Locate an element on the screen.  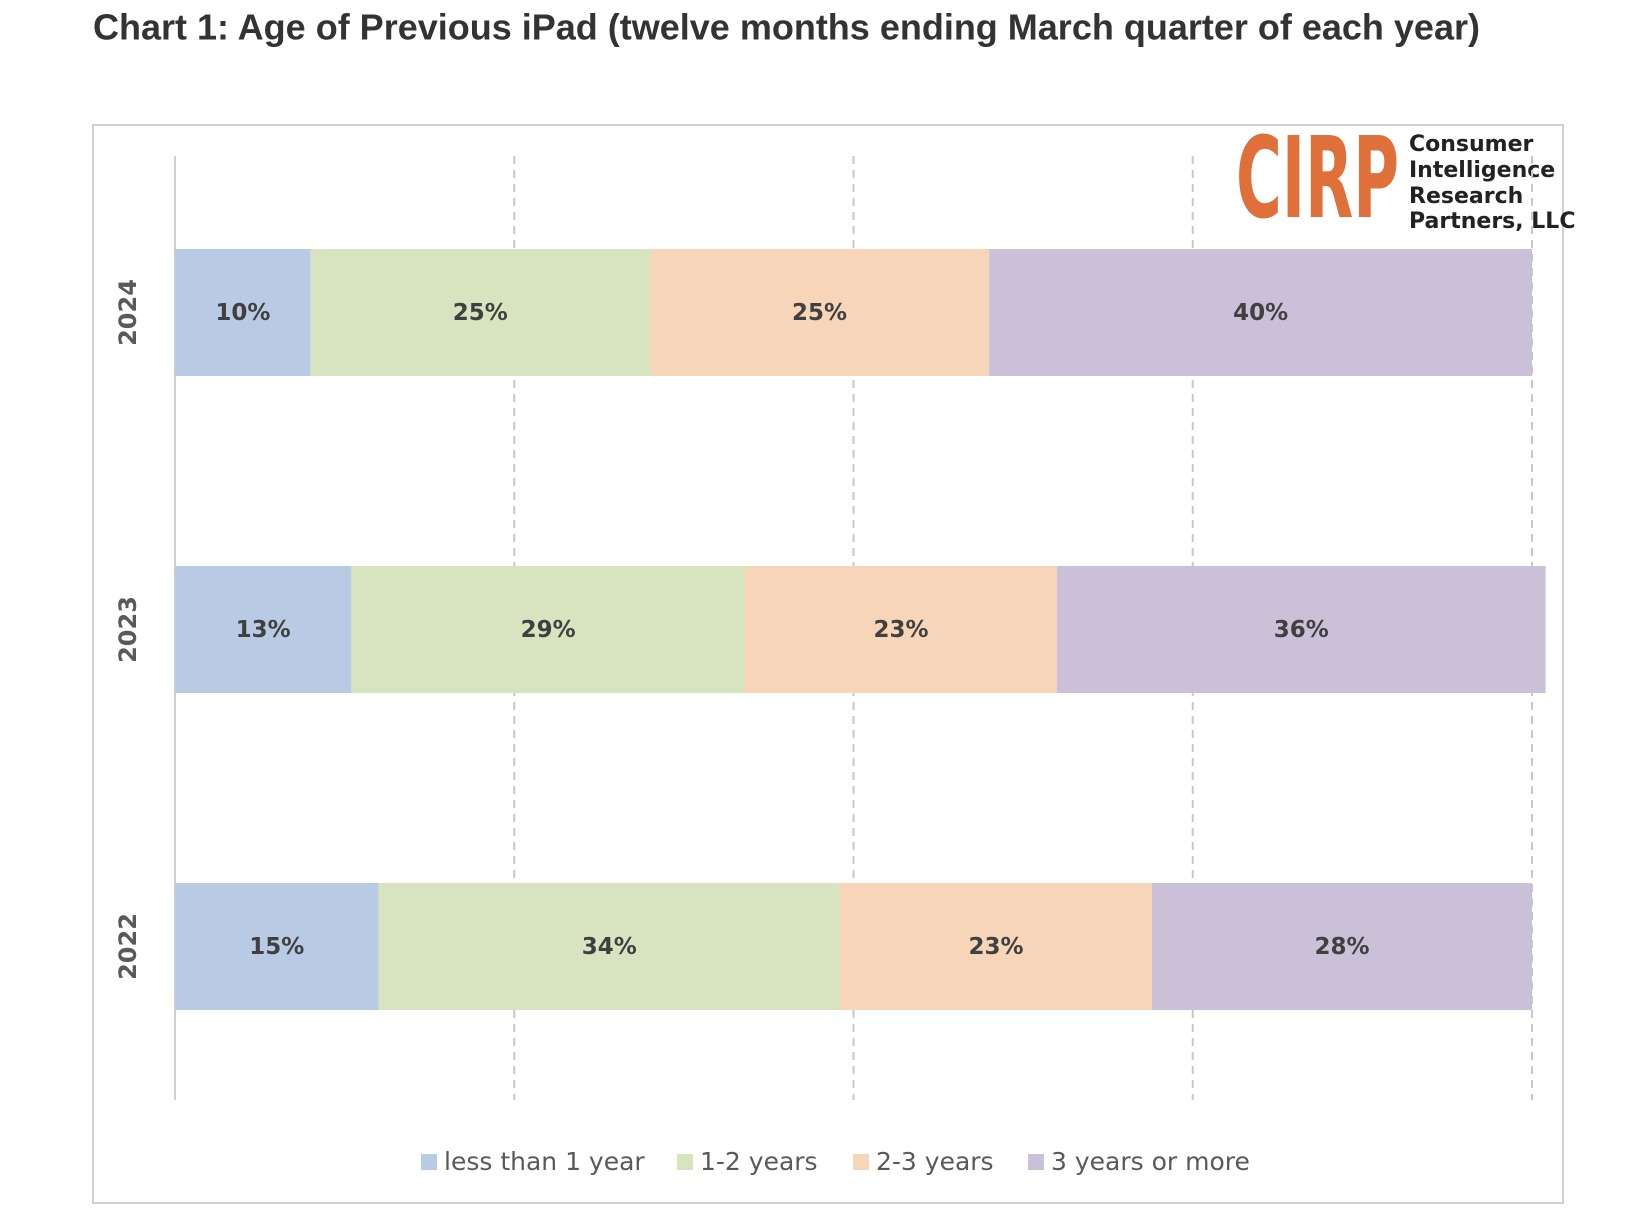
data-label: 28% is located at coordinates (1341, 947).